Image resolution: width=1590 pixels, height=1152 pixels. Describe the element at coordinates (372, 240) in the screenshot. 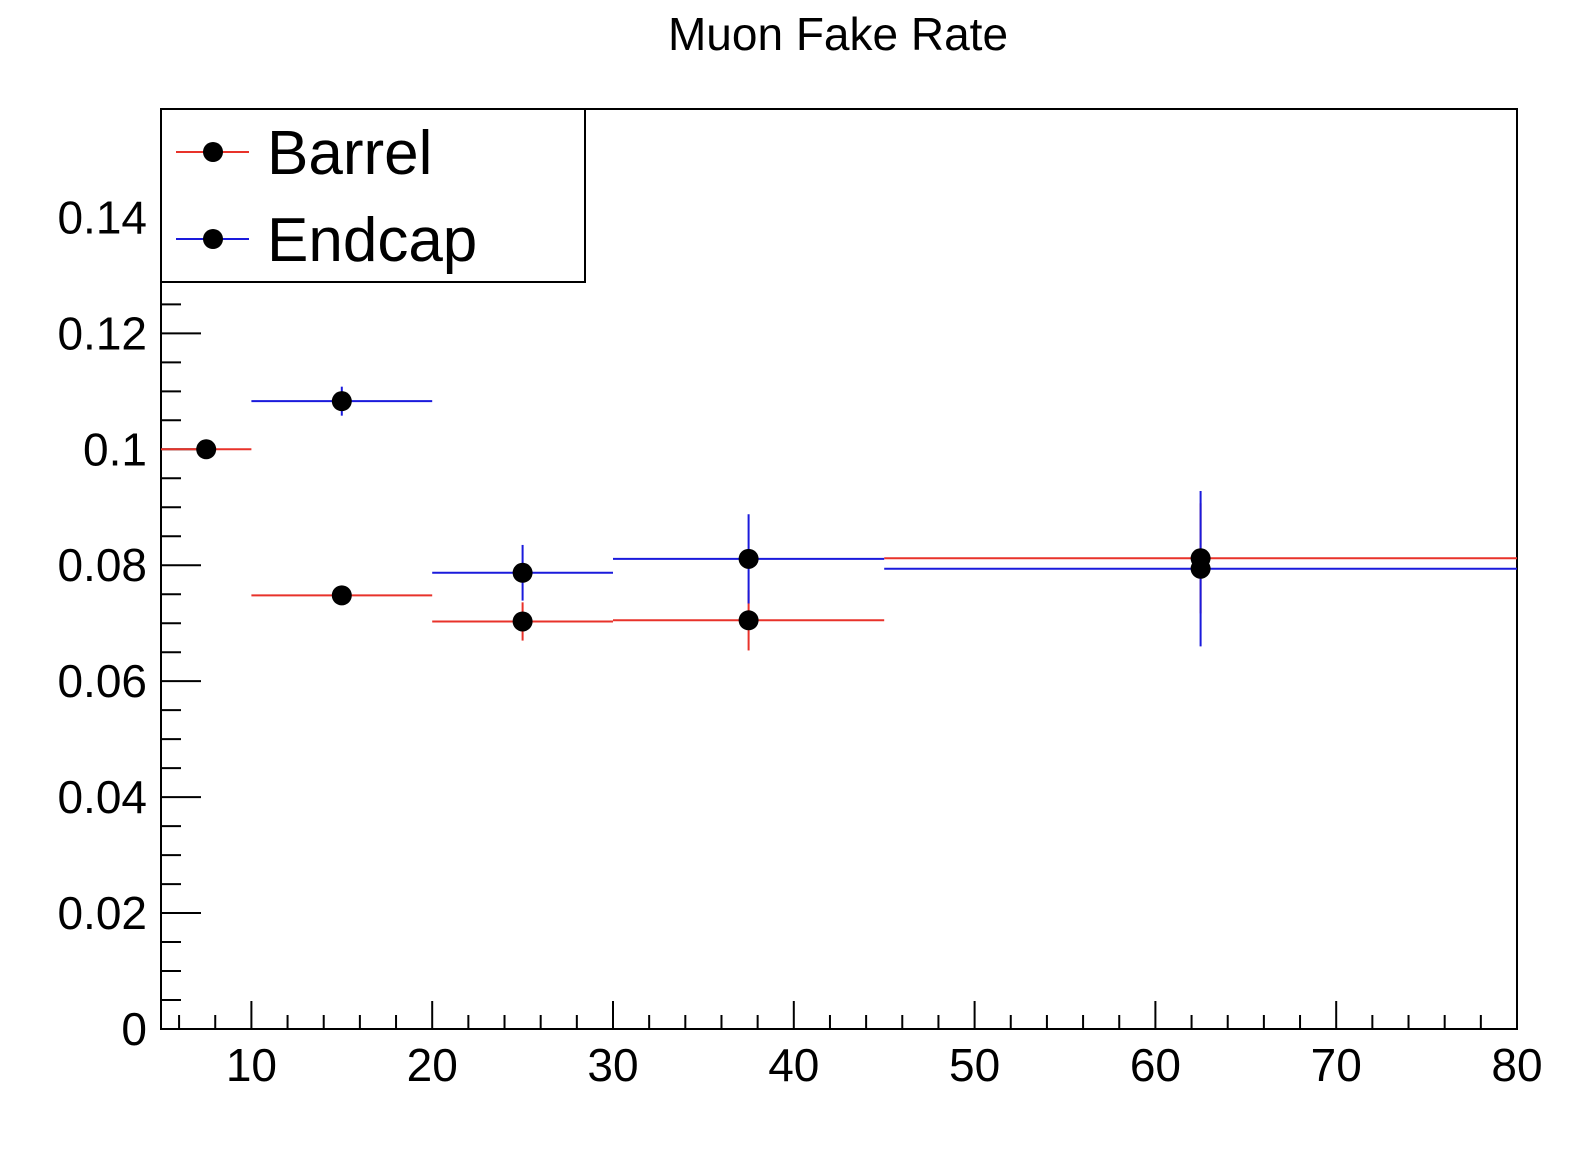

I see `legend-label: Endcap` at that location.